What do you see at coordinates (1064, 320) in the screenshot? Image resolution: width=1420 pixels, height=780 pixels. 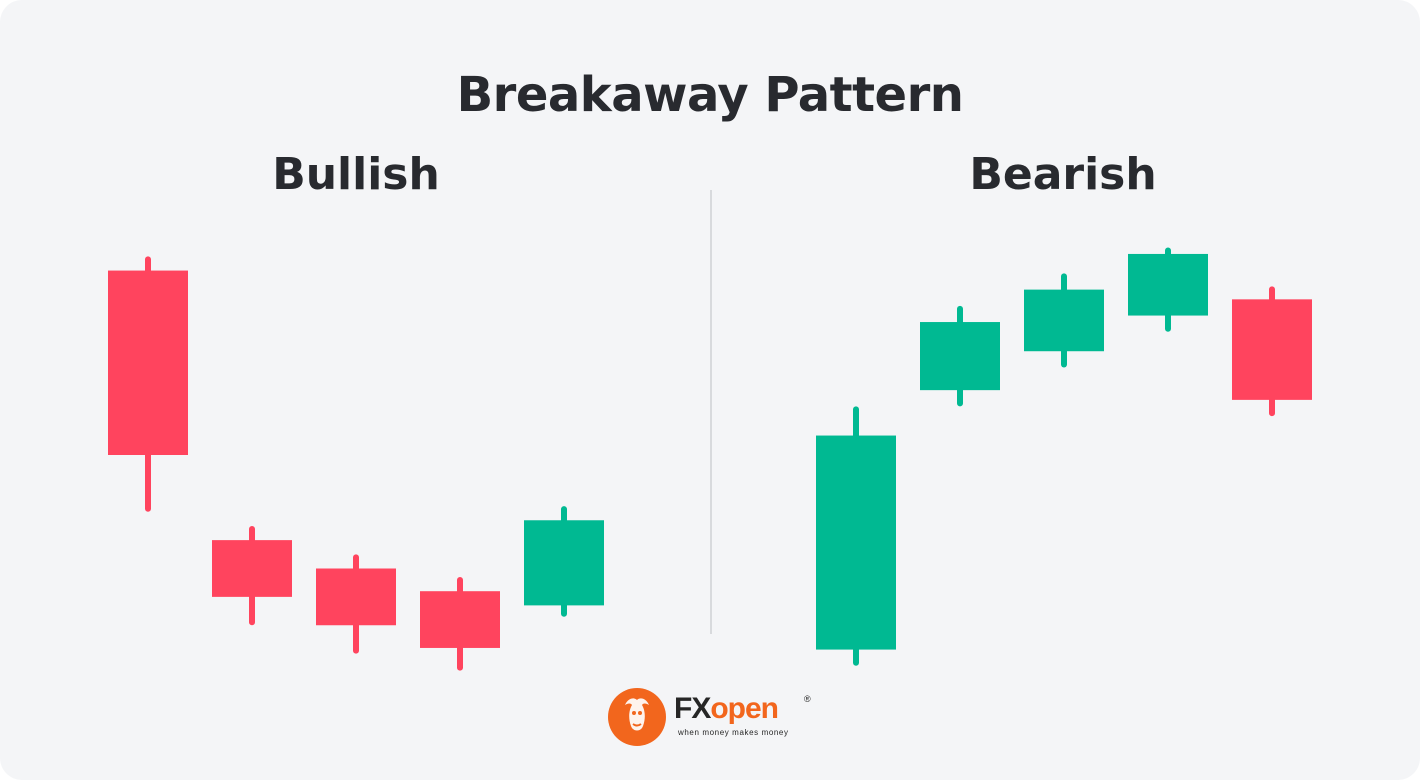 I see `bearish-candle-3-body` at bounding box center [1064, 320].